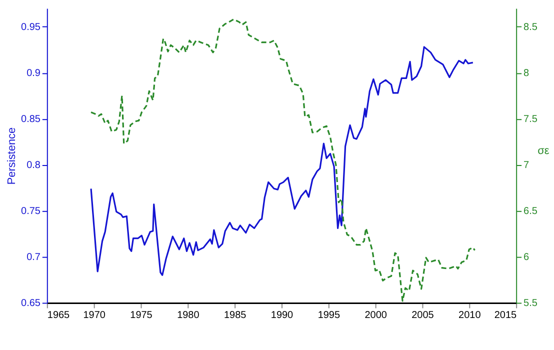 The height and width of the screenshot is (350, 554). I want to click on y2-axis-title: σε, so click(544, 151).